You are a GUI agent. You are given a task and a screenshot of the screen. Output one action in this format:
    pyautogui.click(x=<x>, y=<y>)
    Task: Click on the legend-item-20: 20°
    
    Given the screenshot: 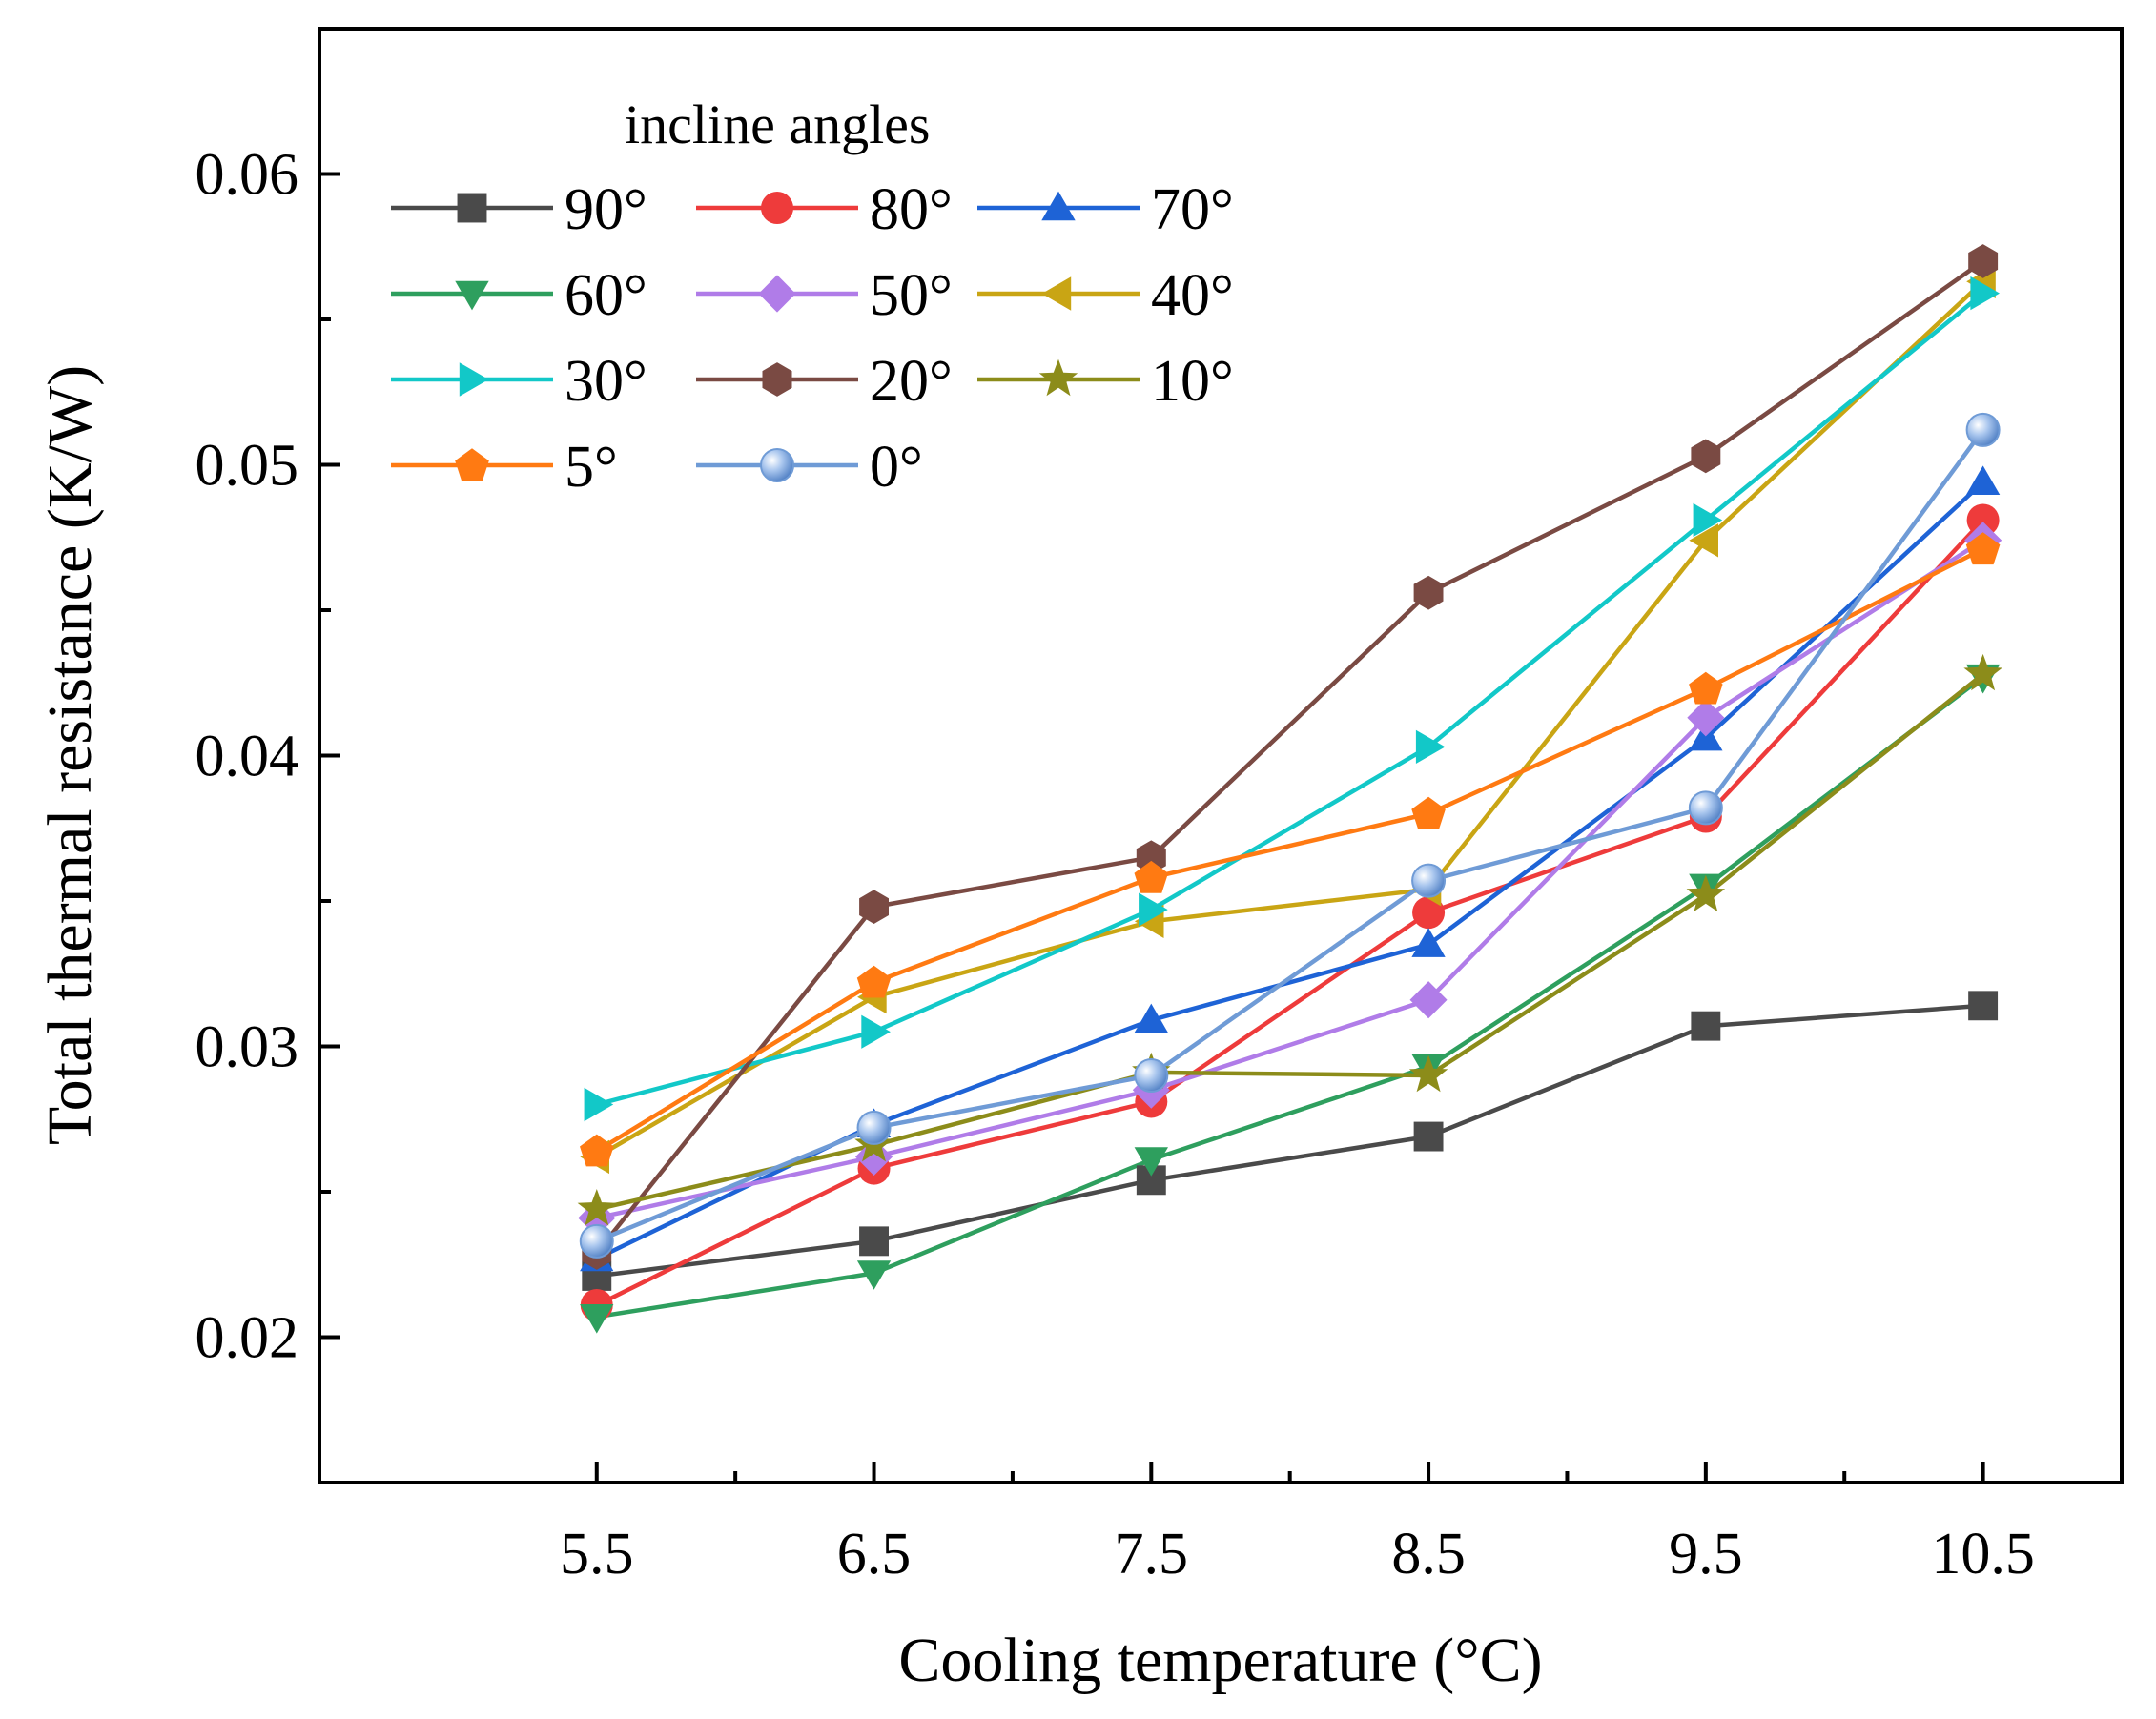 What is the action you would take?
    pyautogui.click(x=824, y=381)
    